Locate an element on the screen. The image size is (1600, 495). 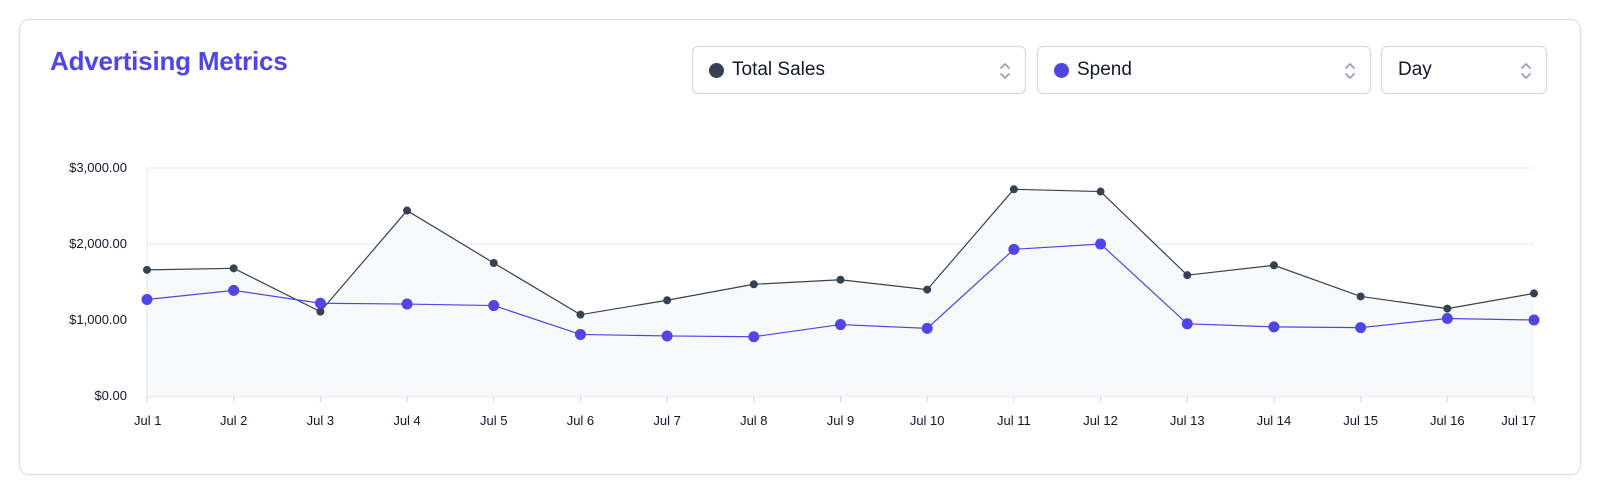
x-tick-label: Jul 2 is located at coordinates (233, 420).